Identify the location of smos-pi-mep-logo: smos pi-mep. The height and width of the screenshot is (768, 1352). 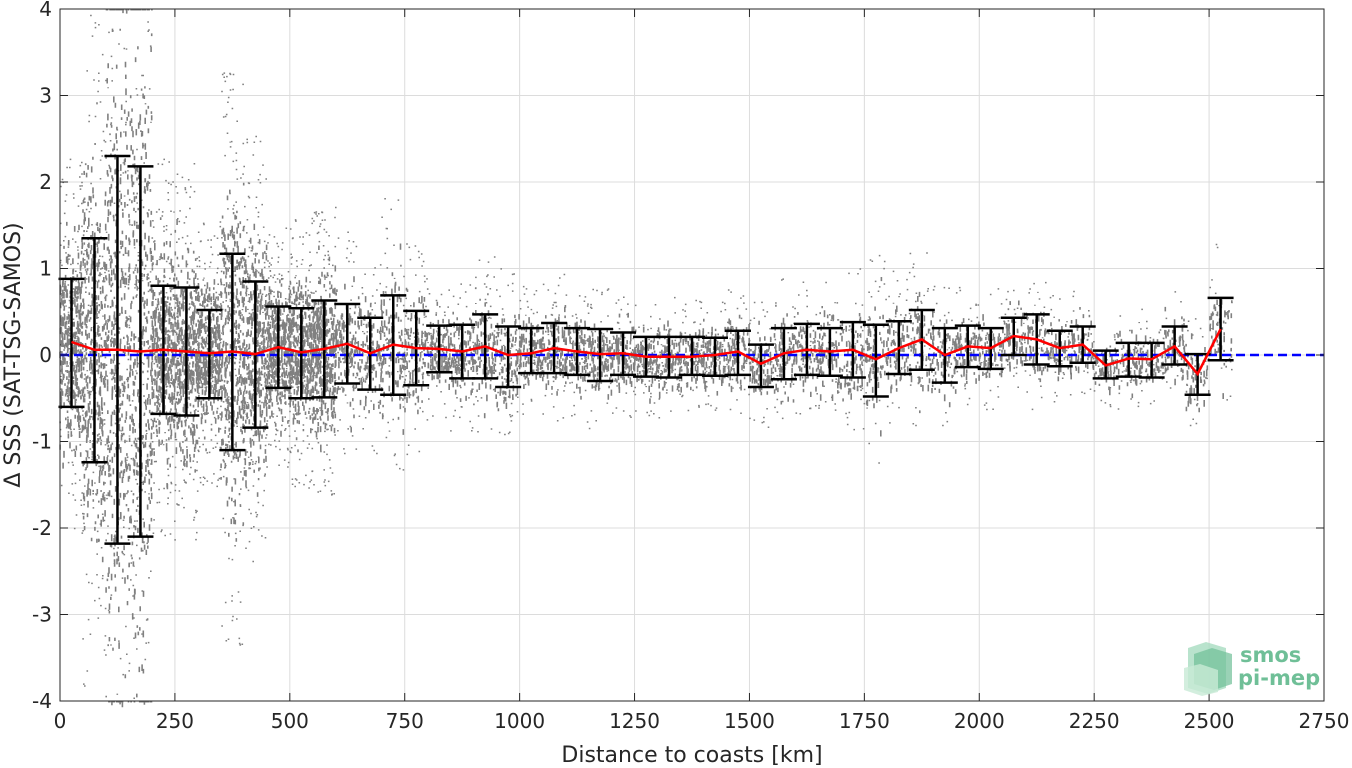
(1252, 669).